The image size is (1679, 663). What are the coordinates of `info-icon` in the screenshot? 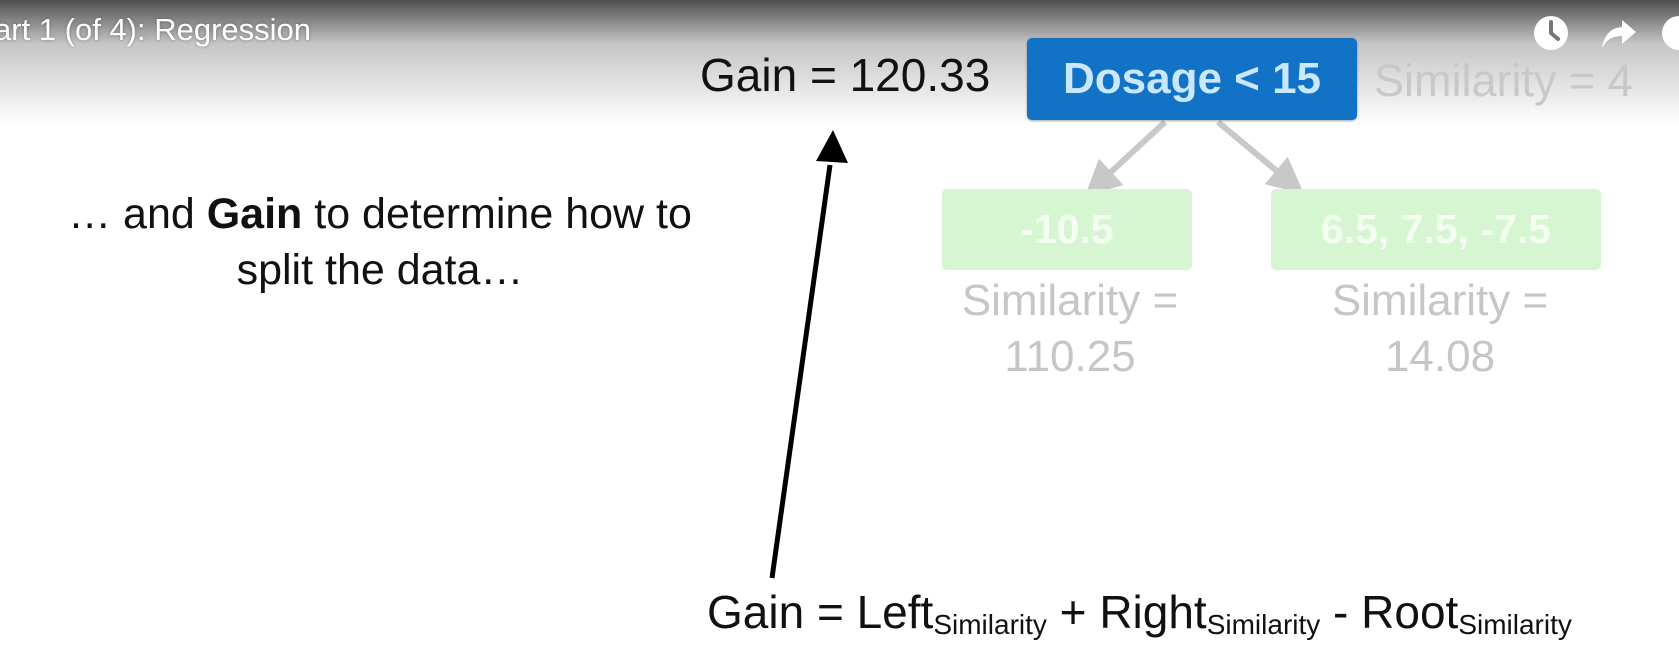 It's located at (1669, 33).